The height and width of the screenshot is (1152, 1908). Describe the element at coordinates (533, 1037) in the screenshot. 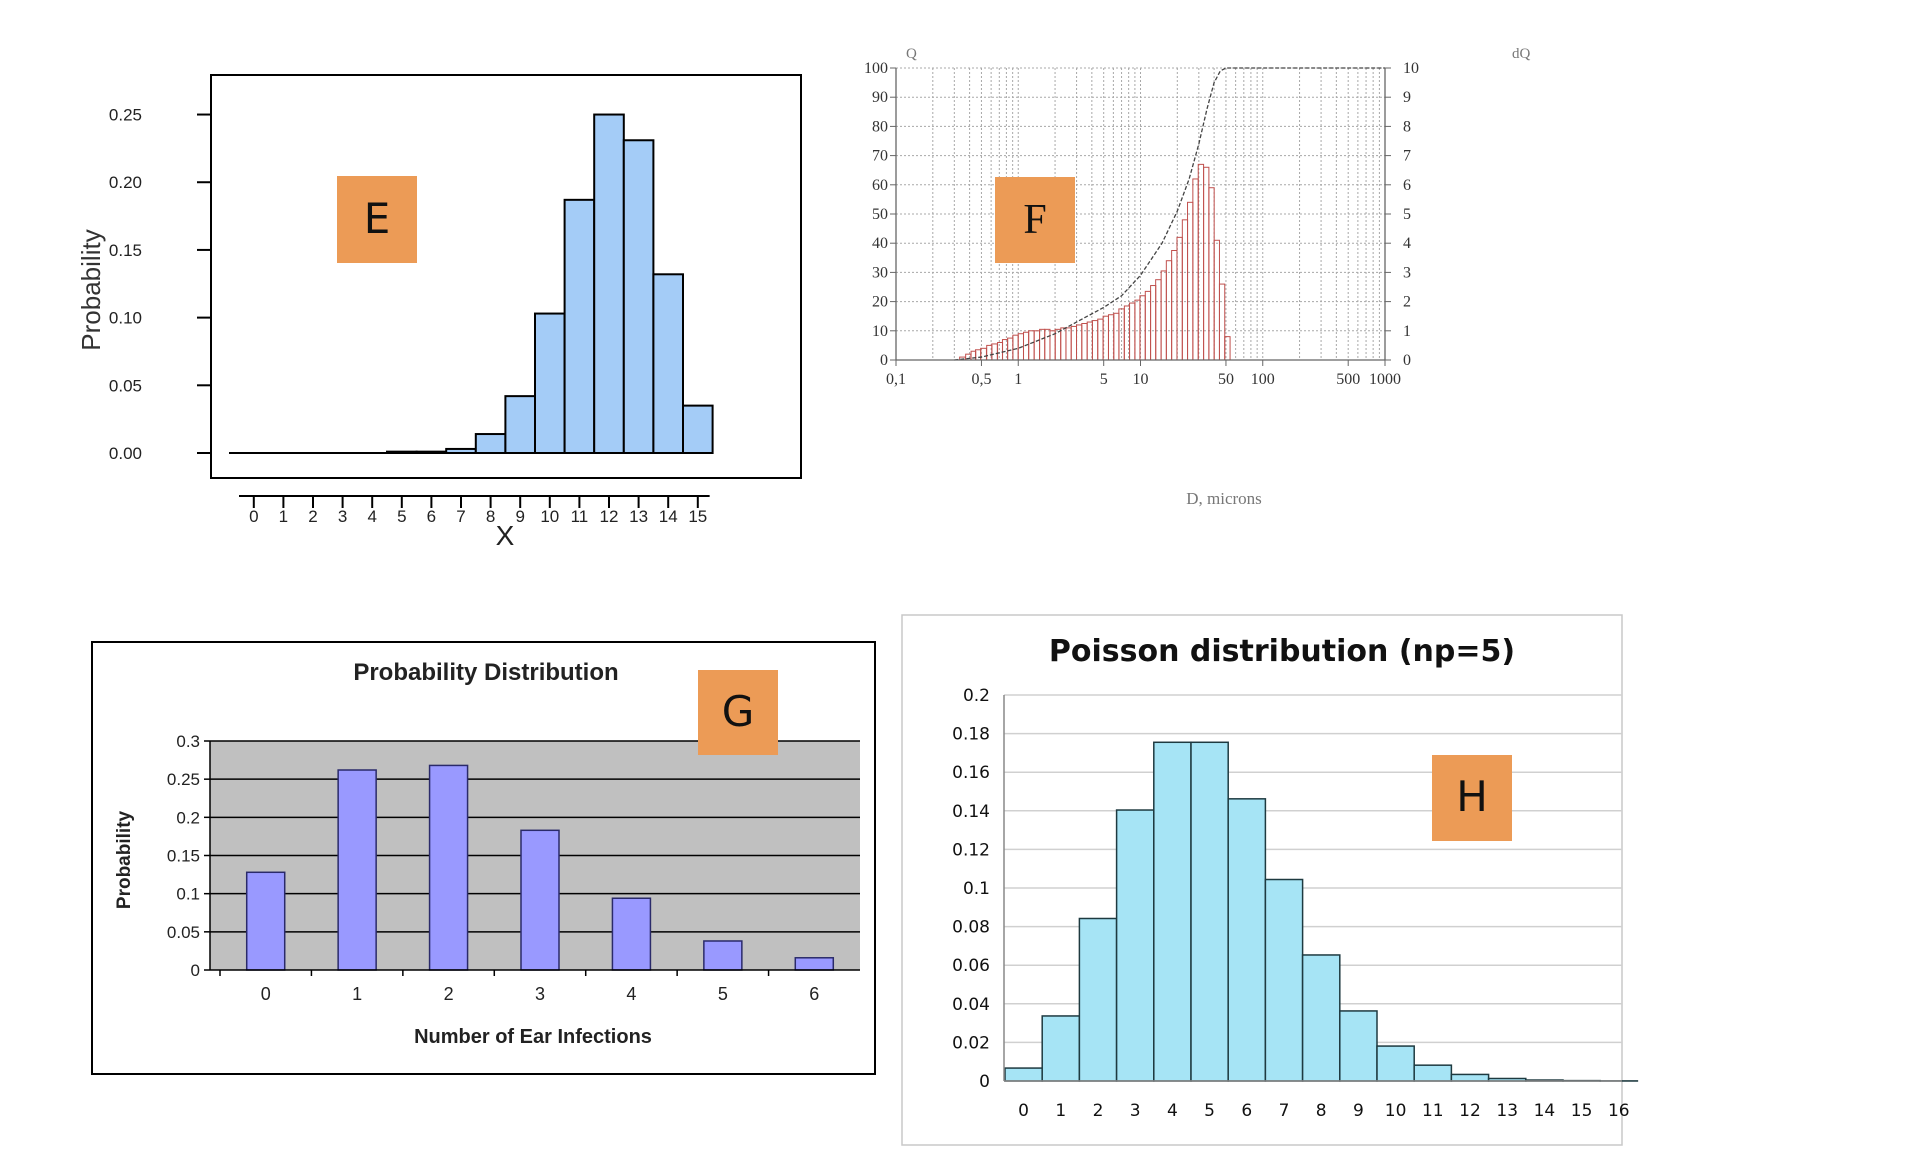

I see `x-axis-label: Number of Ear Infections` at that location.